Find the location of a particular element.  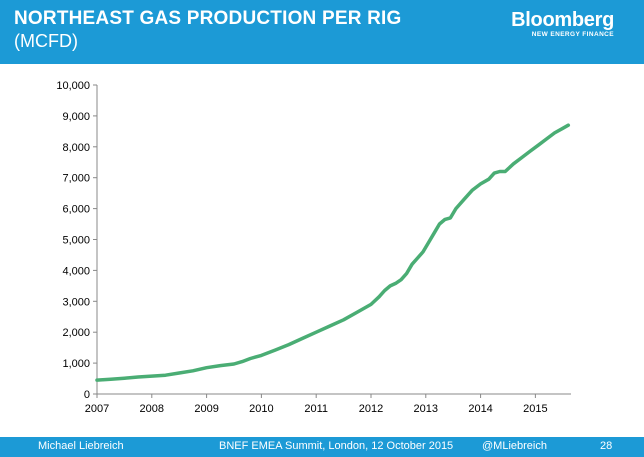

y-tick-label: 7,000 is located at coordinates (76, 179).